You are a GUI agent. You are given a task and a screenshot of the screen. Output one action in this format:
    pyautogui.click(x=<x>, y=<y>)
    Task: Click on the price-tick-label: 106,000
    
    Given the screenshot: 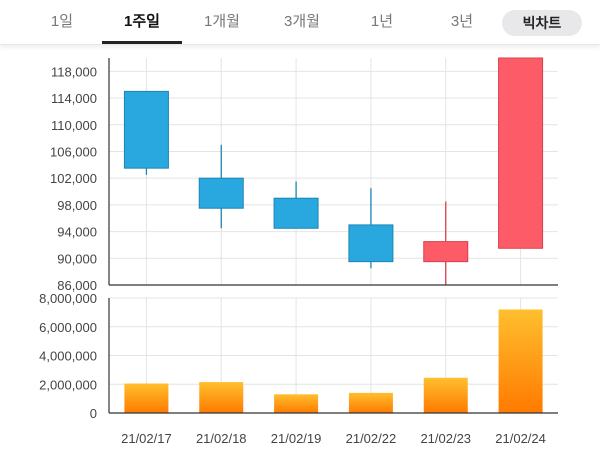 What is the action you would take?
    pyautogui.click(x=73, y=151)
    